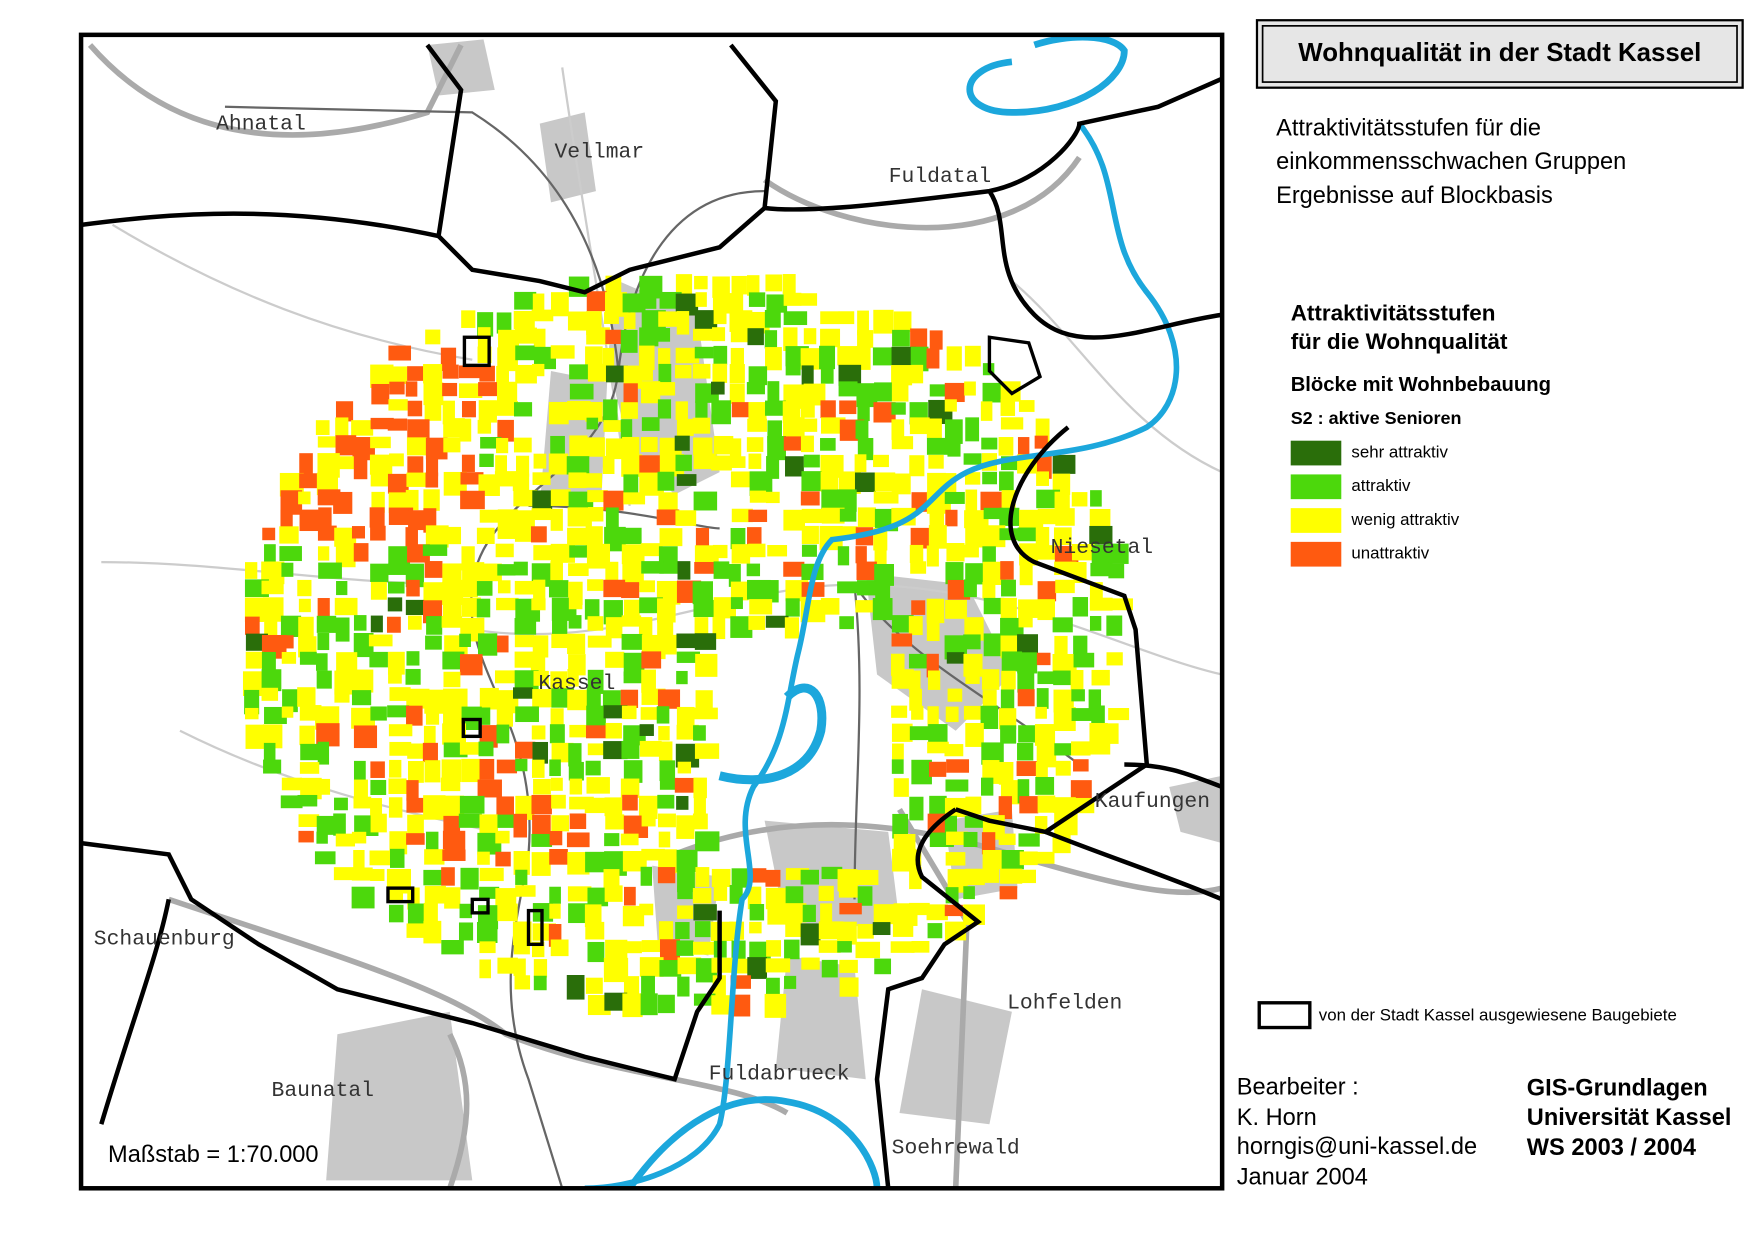 This screenshot has width=1754, height=1245. Describe the element at coordinates (213, 1155) in the screenshot. I see `scale-label: Maßstab = 1:70.000` at that location.